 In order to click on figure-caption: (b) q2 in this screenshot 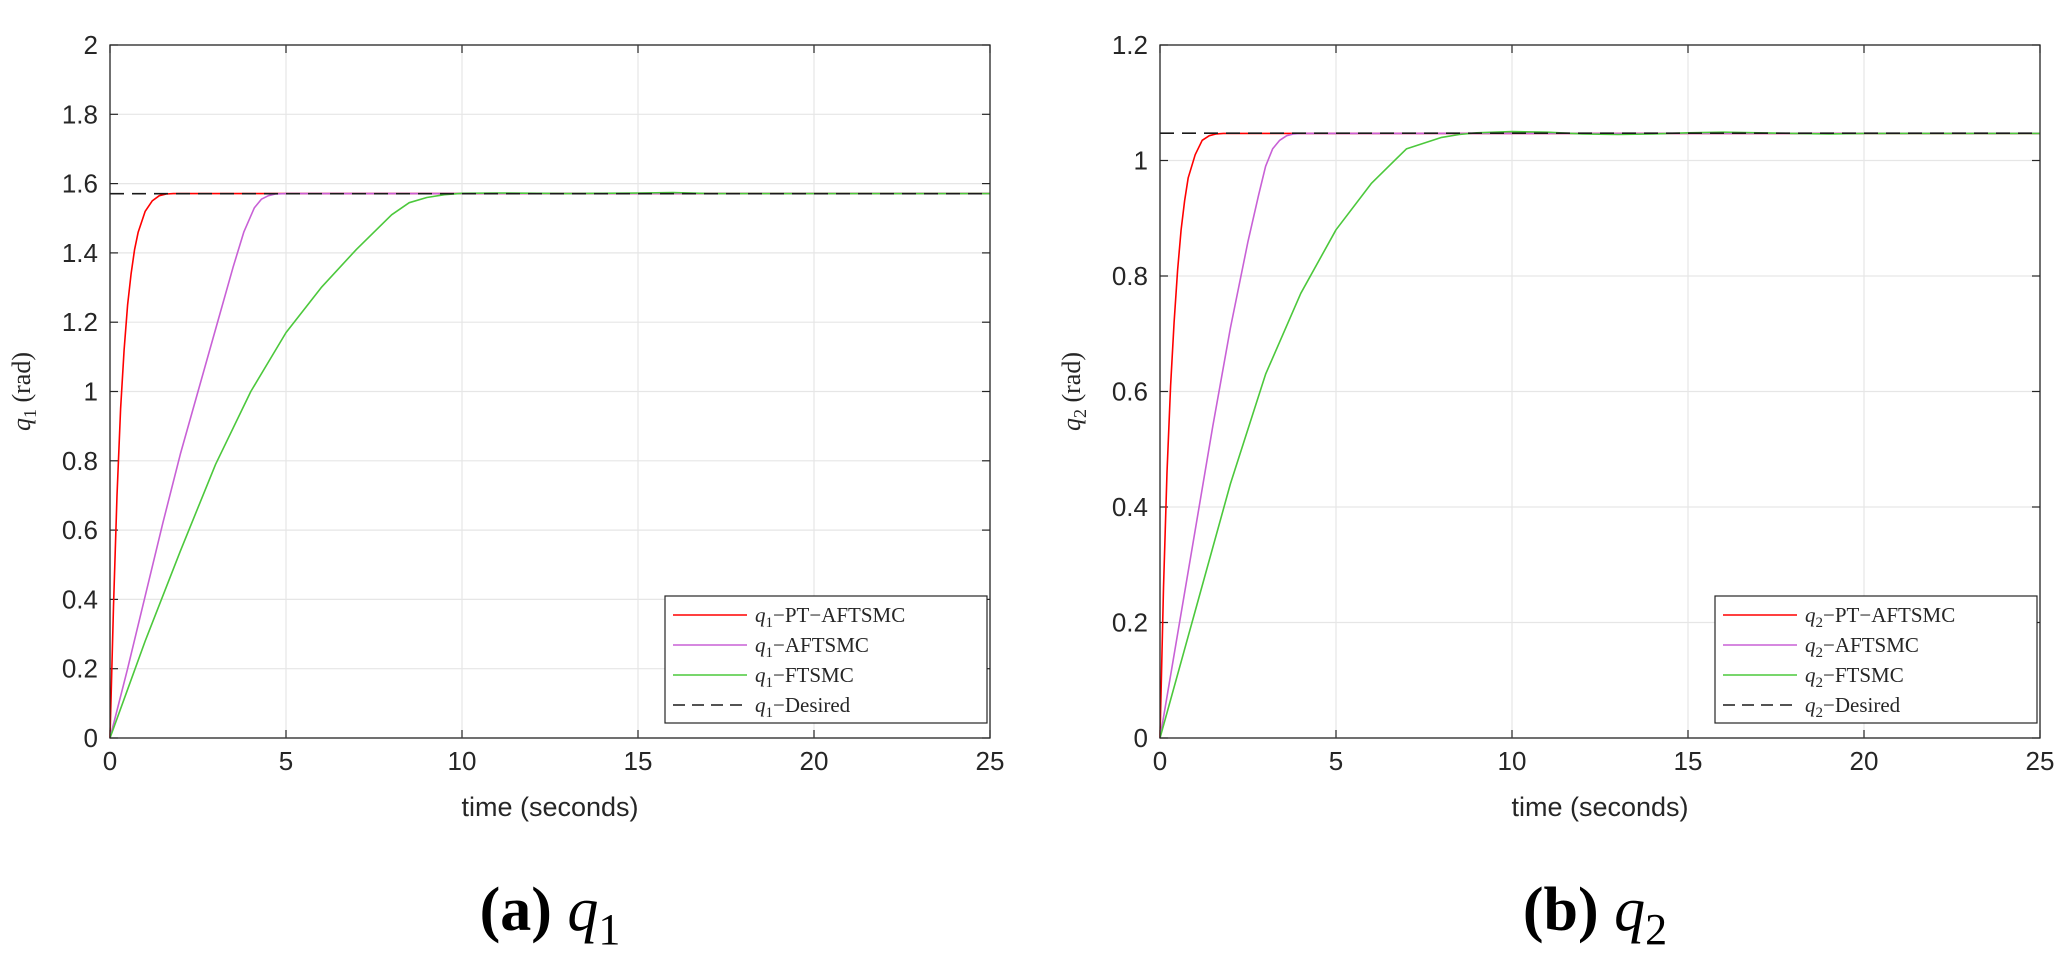, I will do `click(1595, 915)`.